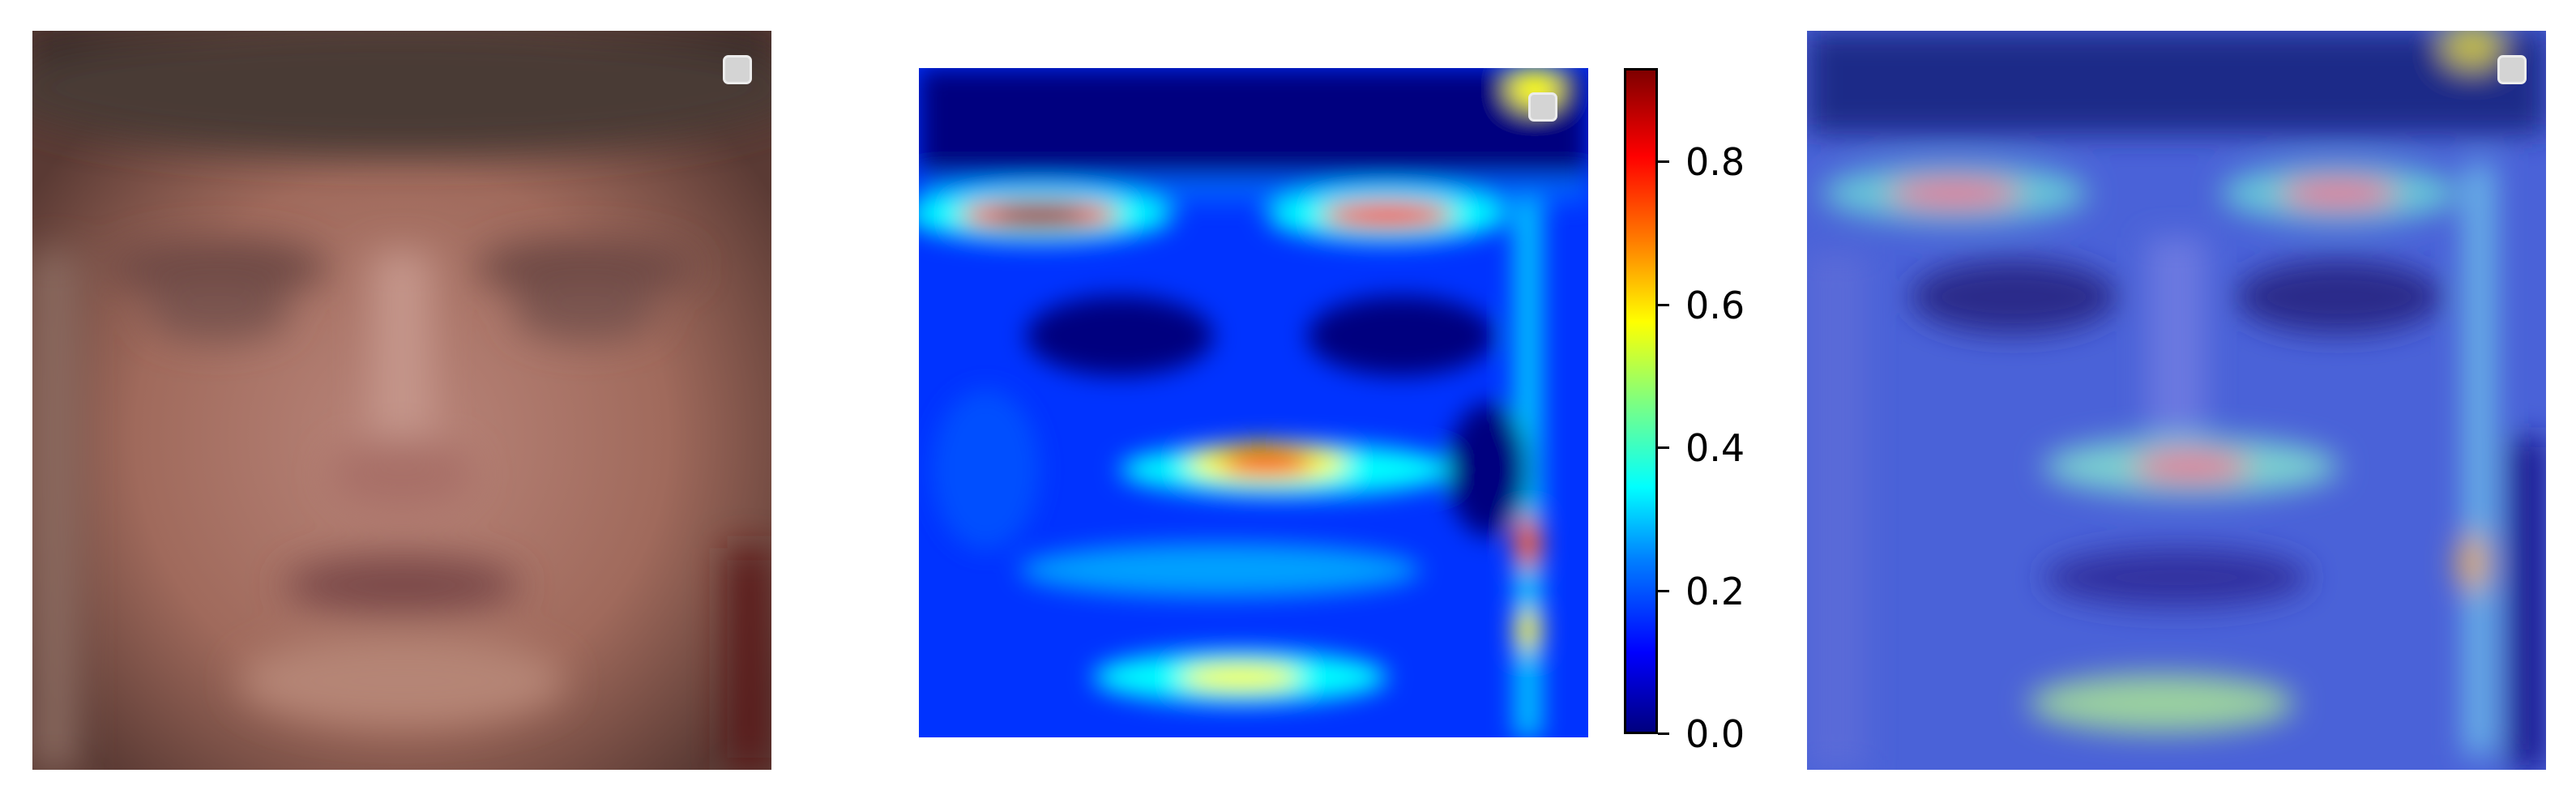 The width and height of the screenshot is (2576, 803). What do you see at coordinates (1641, 401) in the screenshot?
I see `colorbar` at bounding box center [1641, 401].